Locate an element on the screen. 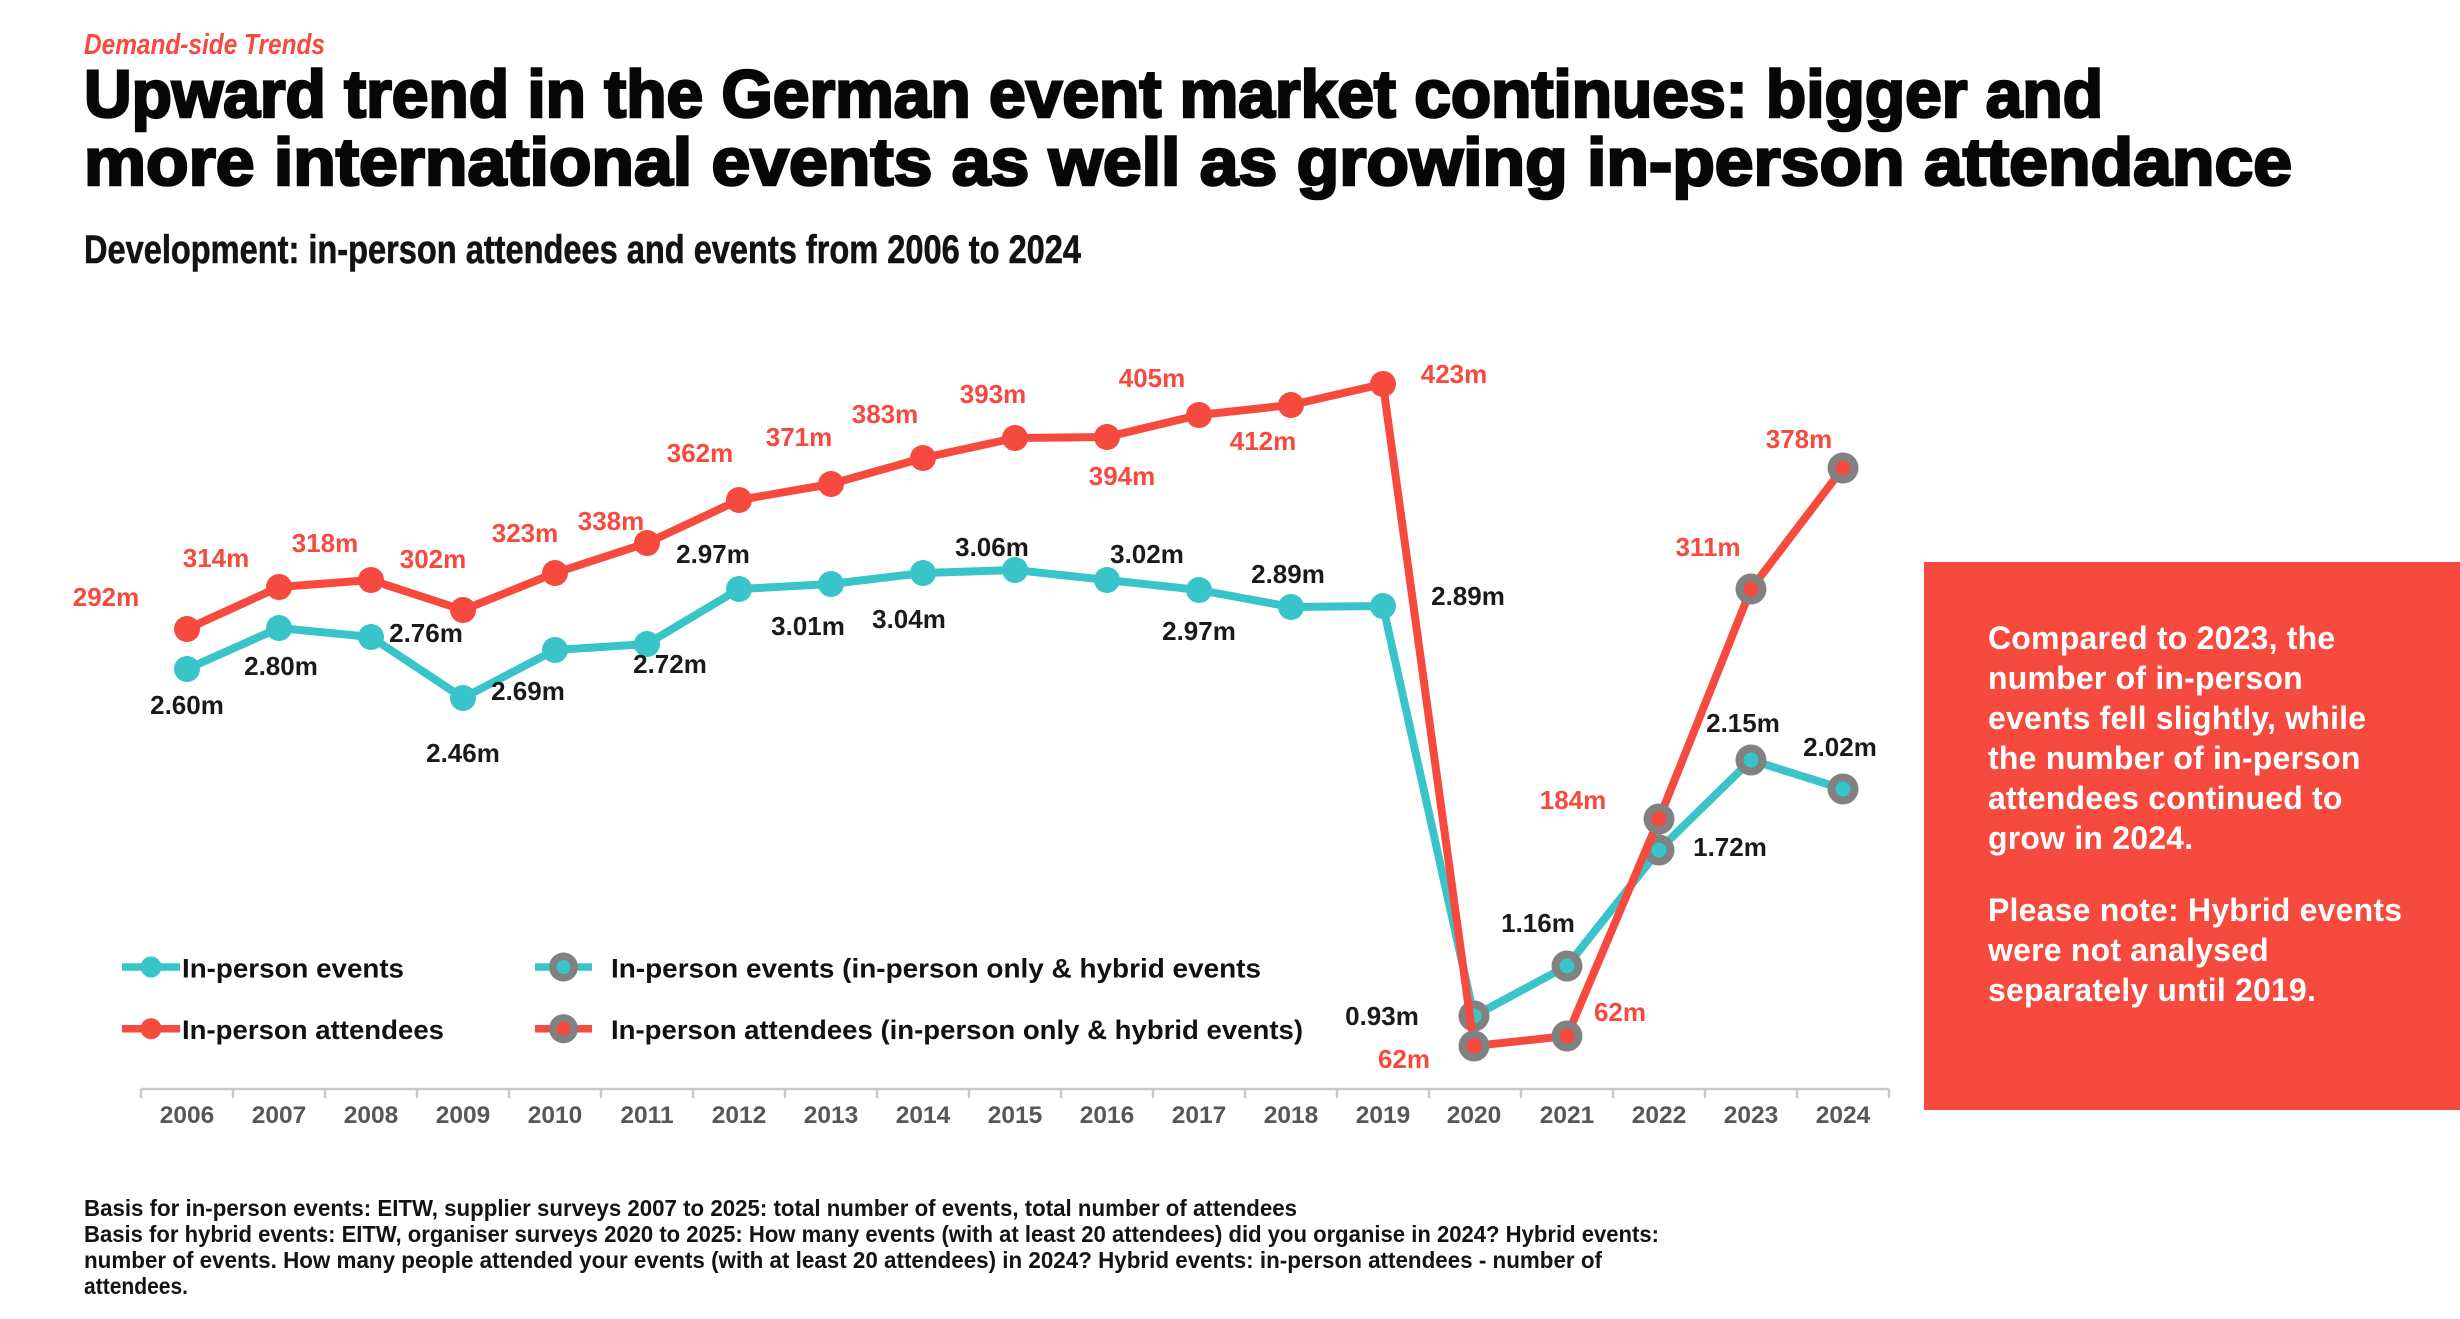  svg-text: 2021 is located at coordinates (1567, 1115).